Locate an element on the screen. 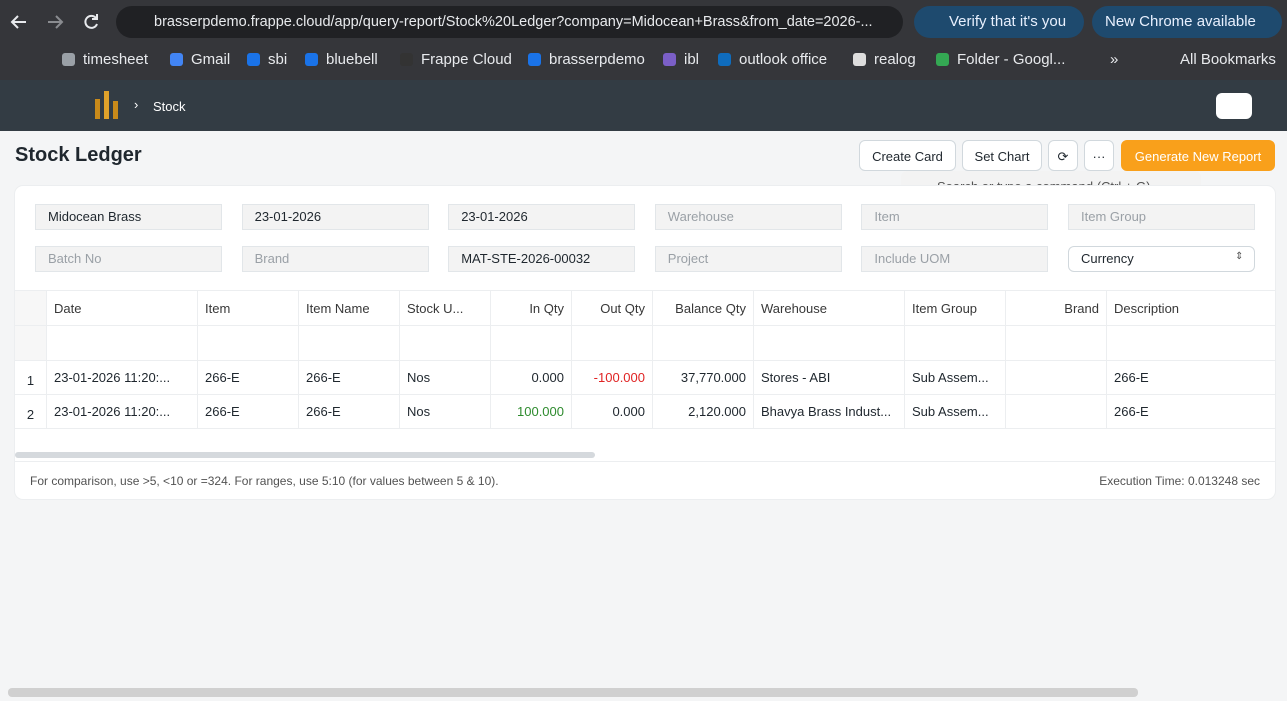 Image resolution: width=1287 pixels, height=701 pixels. page-title: Stock Ledger is located at coordinates (78, 155).